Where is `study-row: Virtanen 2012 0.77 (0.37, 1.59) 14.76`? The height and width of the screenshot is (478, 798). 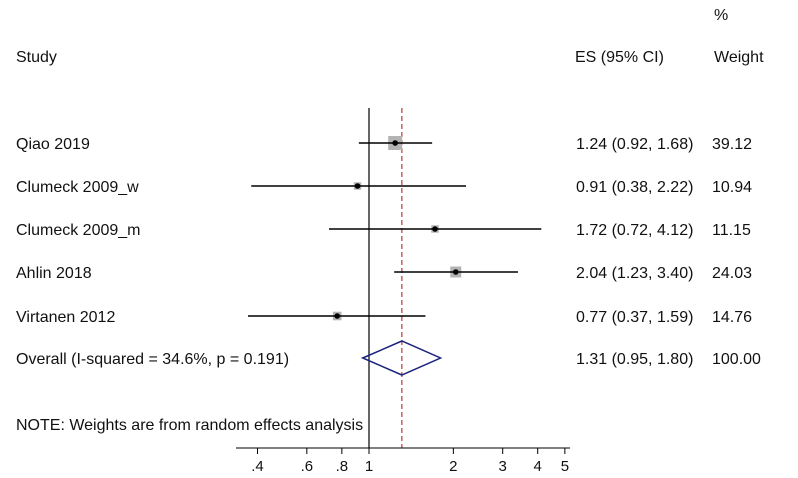
study-row: Virtanen 2012 0.77 (0.37, 1.59) 14.76 is located at coordinates (384, 317).